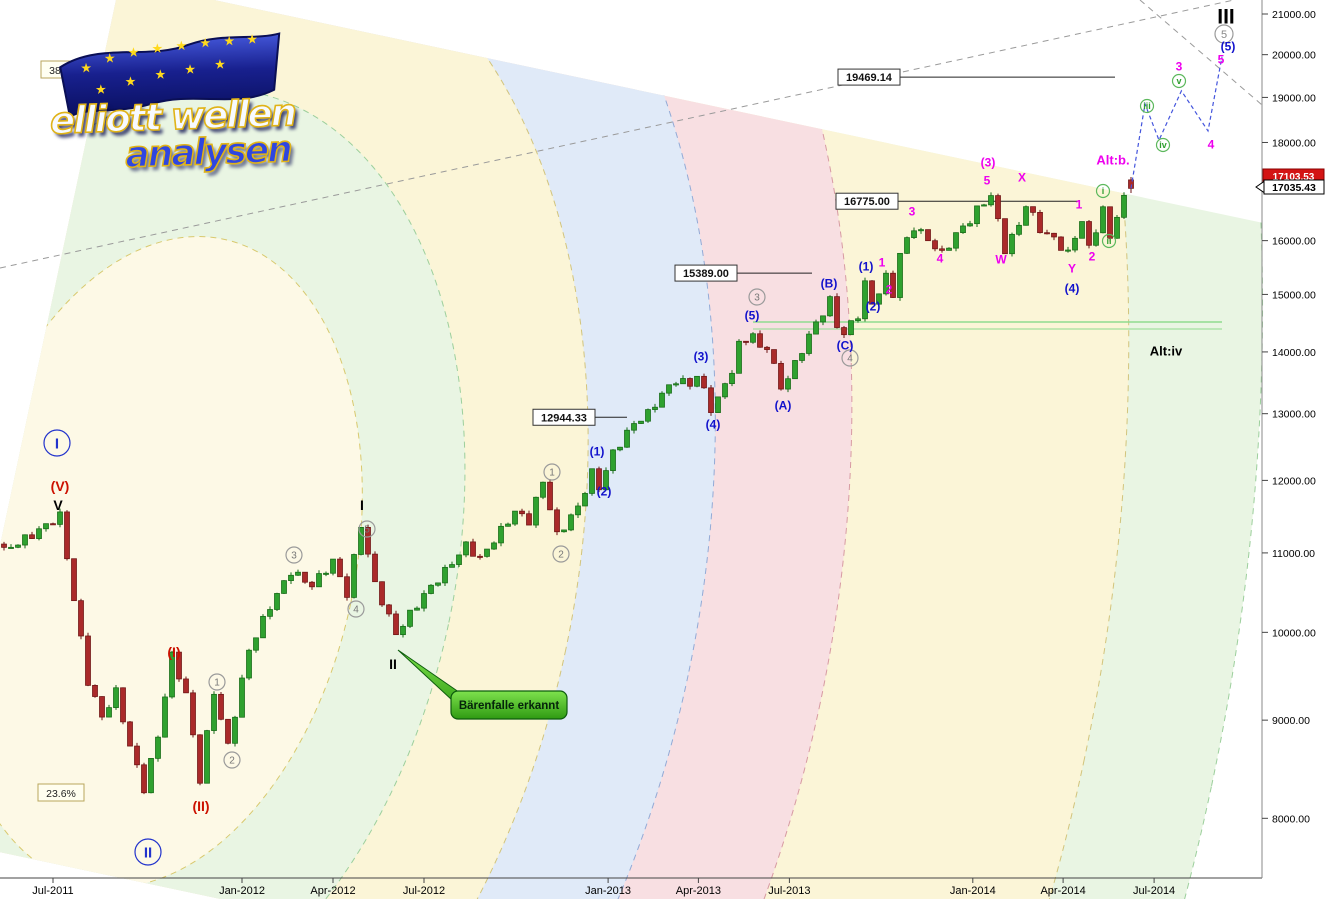  I want to click on wave-label: (5), so click(752, 315).